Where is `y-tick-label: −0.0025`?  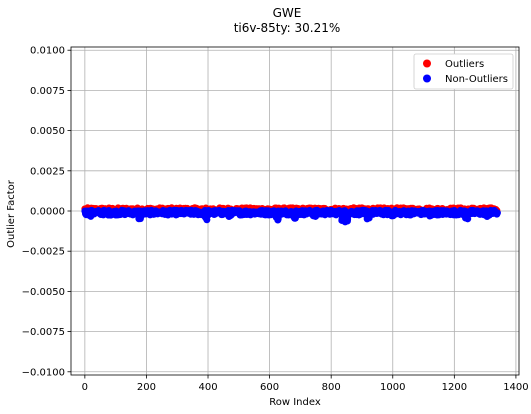
y-tick-label: −0.0025 is located at coordinates (43, 252).